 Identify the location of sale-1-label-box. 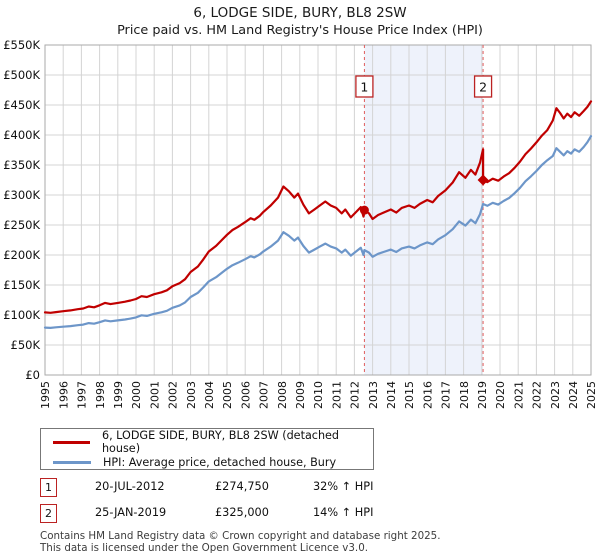
(364, 86).